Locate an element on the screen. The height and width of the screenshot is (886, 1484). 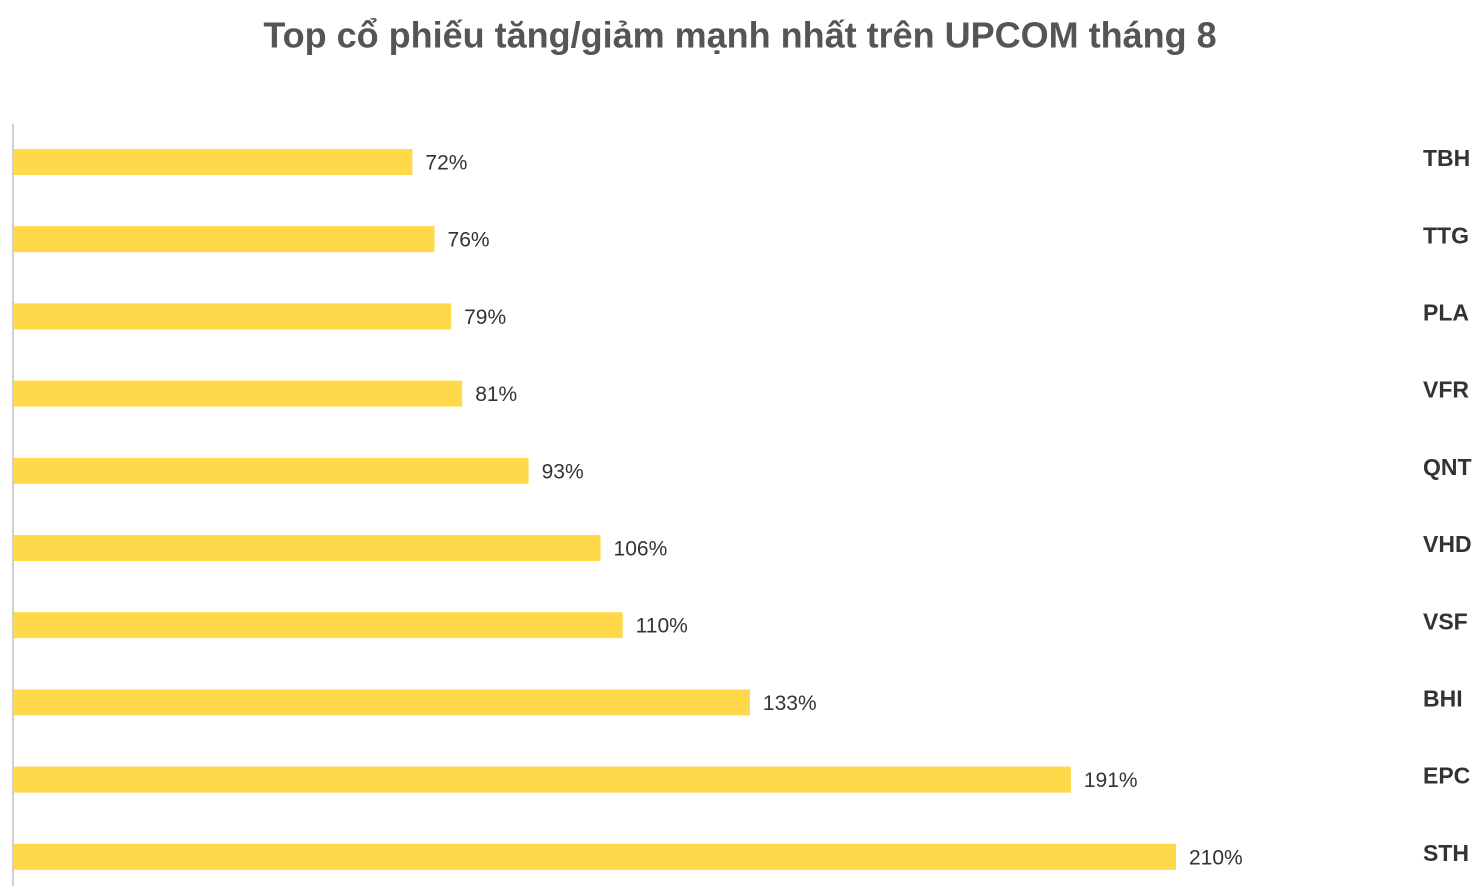
category-label: VHD is located at coordinates (1447, 544).